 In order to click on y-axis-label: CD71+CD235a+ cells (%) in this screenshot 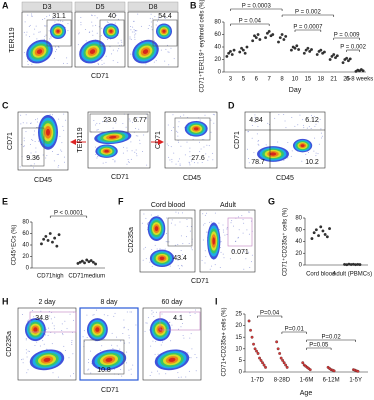, I will do `click(225, 341)`.